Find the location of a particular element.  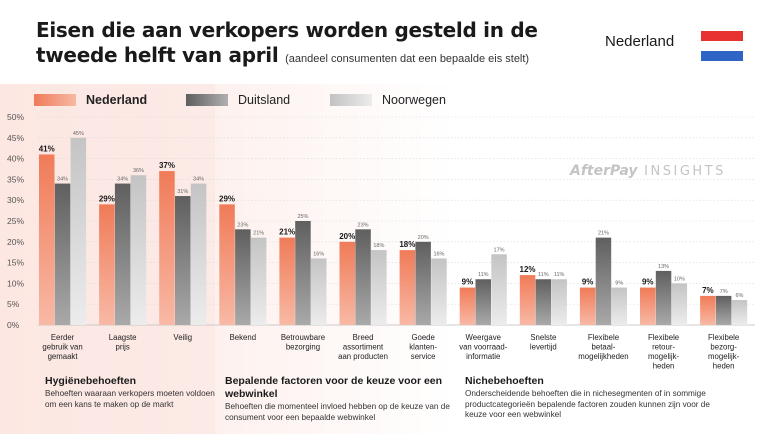

x-tick-label: bezorg- is located at coordinates (723, 347).